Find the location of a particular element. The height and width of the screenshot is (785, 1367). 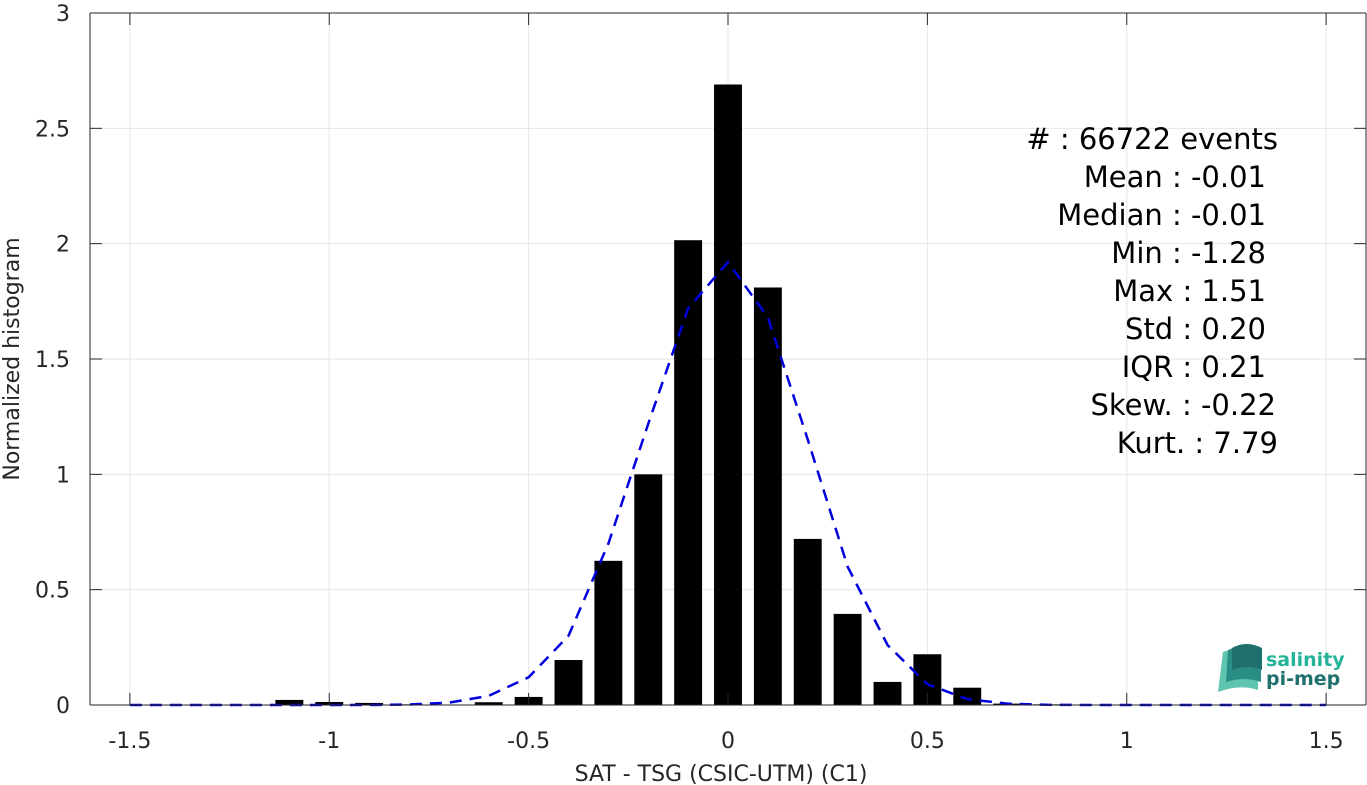

stat-line: Min : -1.28 is located at coordinates (1188, 253).